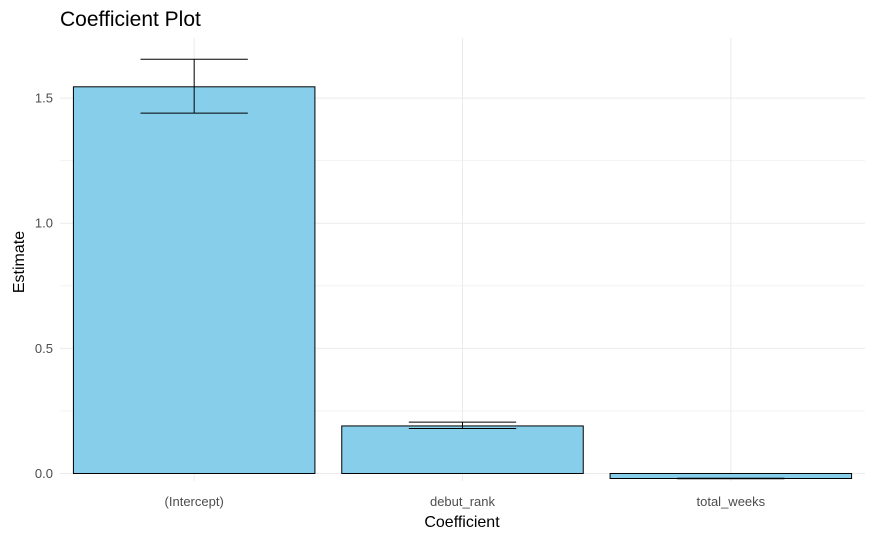  I want to click on y-tick-label: 1.5, so click(44, 98).